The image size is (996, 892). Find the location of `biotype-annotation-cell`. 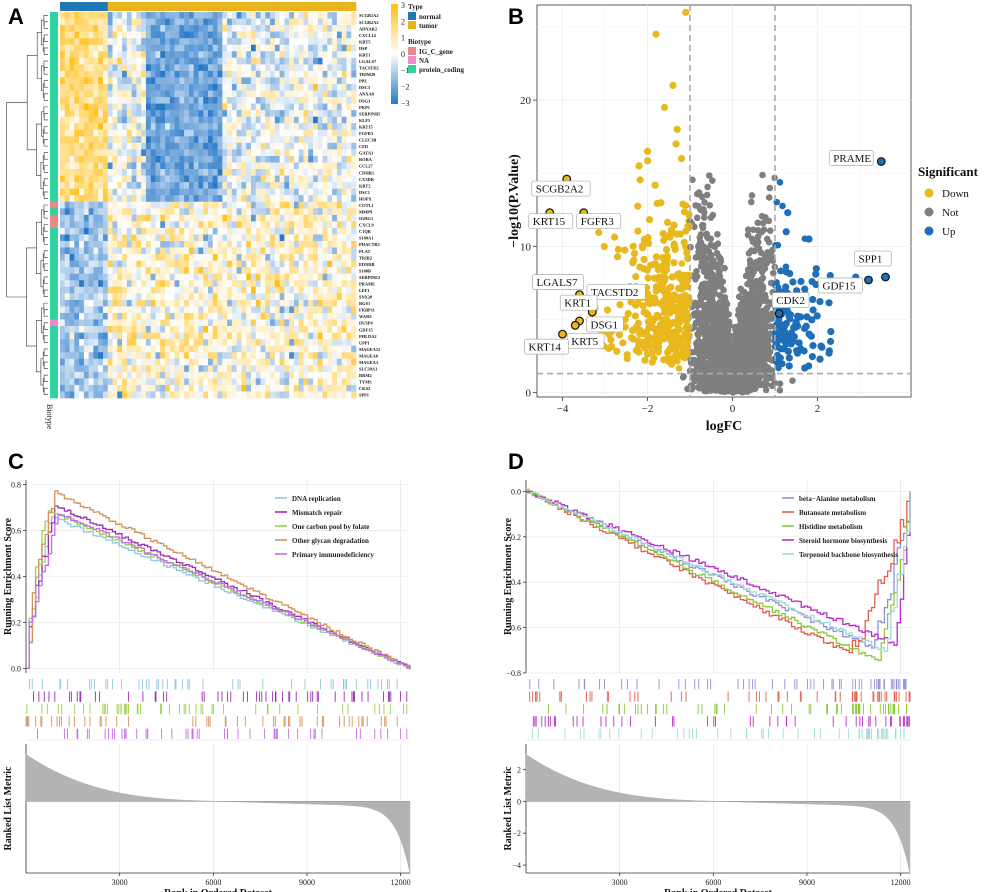

biotype-annotation-cell is located at coordinates (54, 42).